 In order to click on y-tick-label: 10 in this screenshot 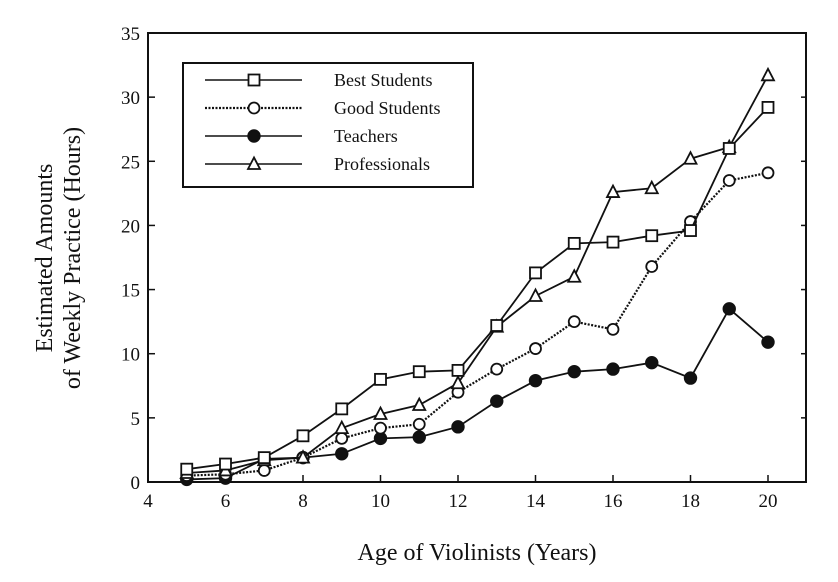, I will do `click(130, 355)`.